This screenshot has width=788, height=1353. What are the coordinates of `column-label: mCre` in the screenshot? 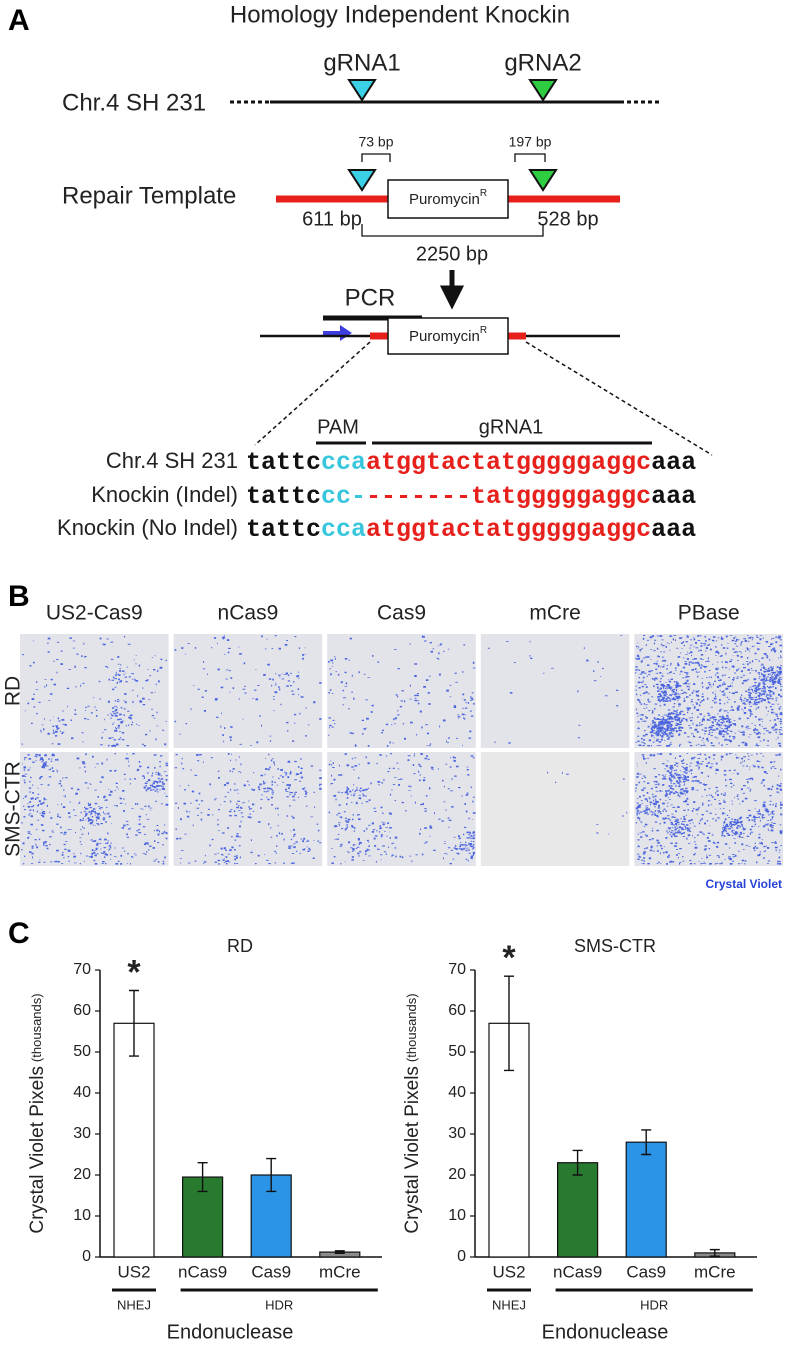 It's located at (554, 613).